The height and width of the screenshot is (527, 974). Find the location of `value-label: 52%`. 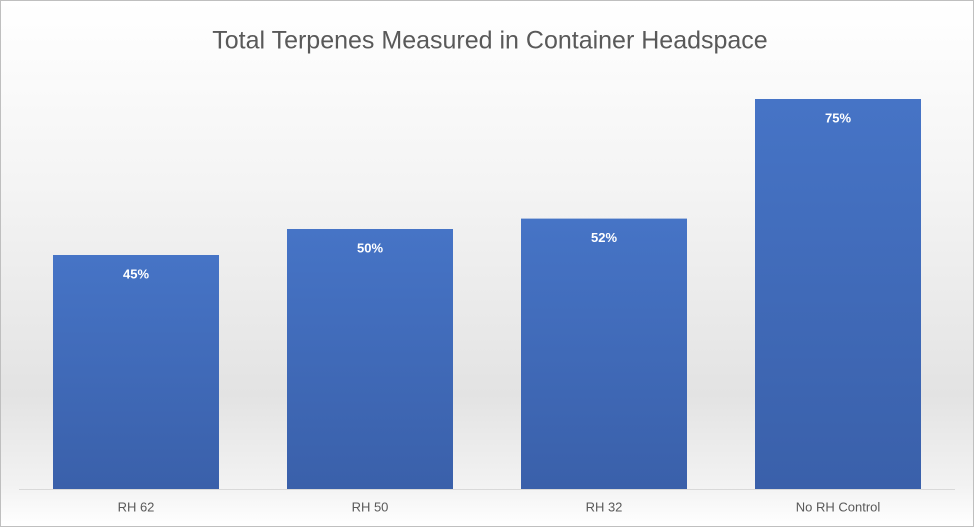

value-label: 52% is located at coordinates (604, 237).